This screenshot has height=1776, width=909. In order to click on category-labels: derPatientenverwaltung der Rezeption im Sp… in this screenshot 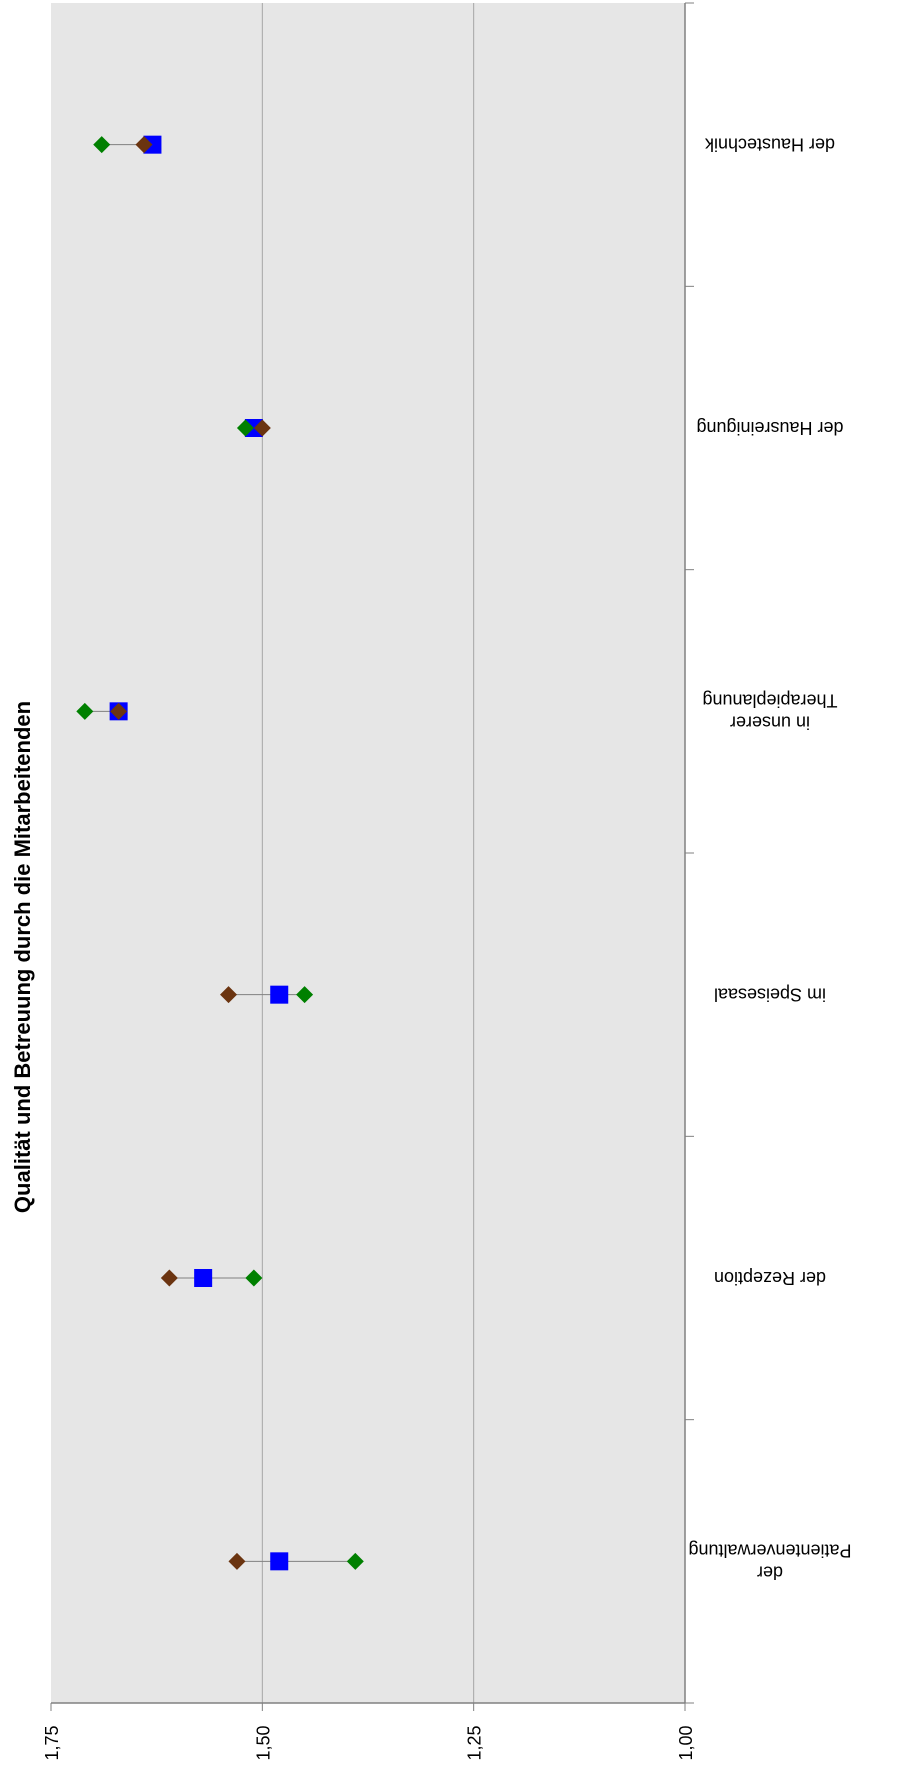, I will do `click(769, 859)`.